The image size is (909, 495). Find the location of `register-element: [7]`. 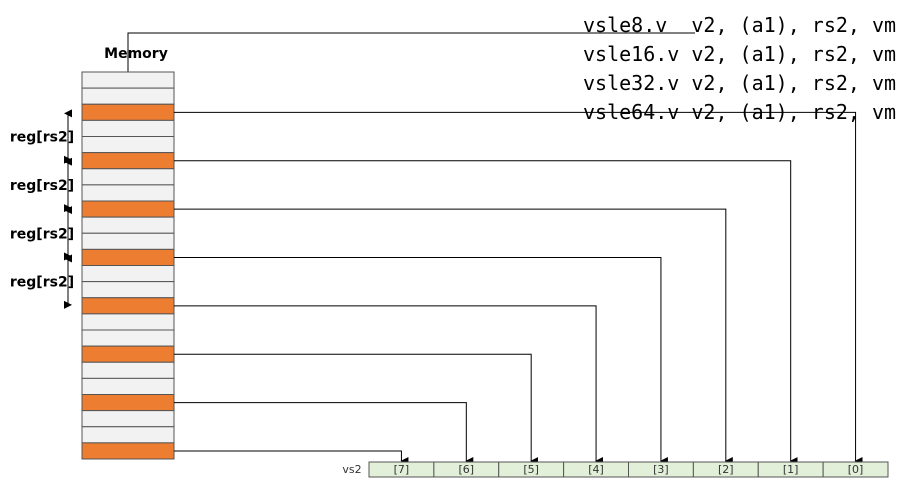

register-element: [7] is located at coordinates (402, 469).